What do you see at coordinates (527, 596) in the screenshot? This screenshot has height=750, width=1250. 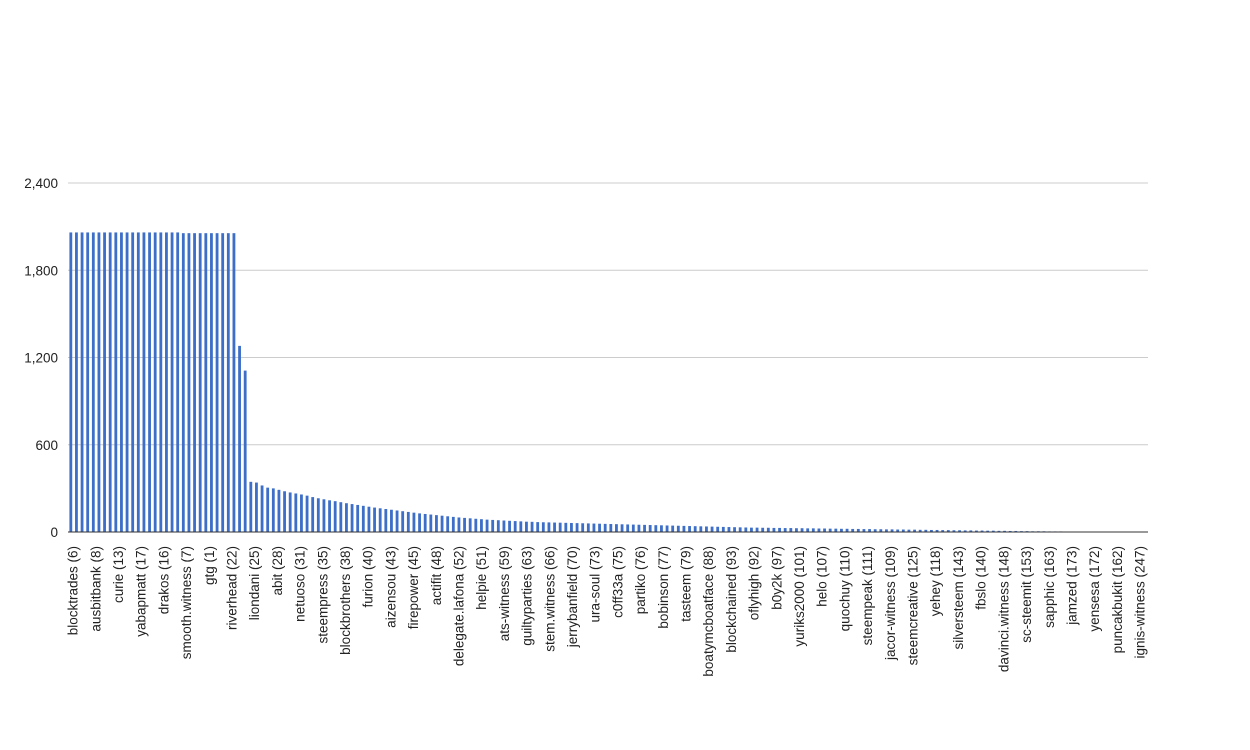 I see `x-tick-label: guiltyparties (63)` at bounding box center [527, 596].